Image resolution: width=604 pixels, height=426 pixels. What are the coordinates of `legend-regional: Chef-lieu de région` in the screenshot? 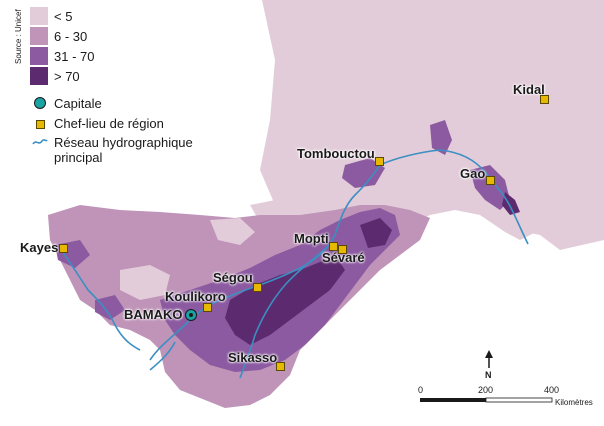 It's located at (98, 123).